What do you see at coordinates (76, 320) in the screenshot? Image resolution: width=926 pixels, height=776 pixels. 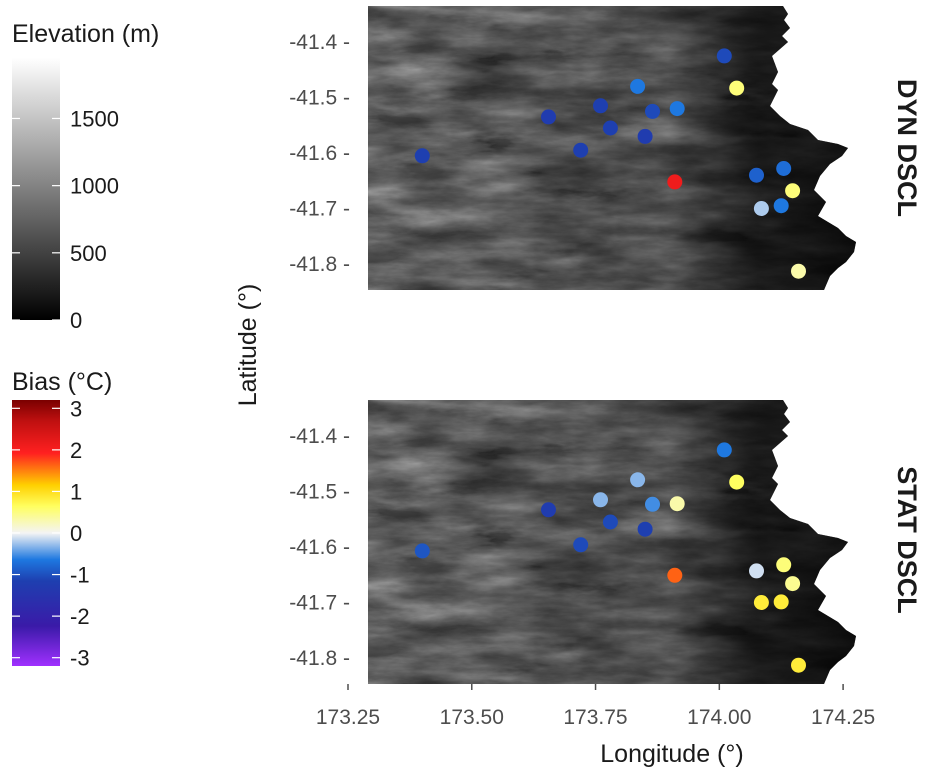 I see `elevation-tick-label: 0` at bounding box center [76, 320].